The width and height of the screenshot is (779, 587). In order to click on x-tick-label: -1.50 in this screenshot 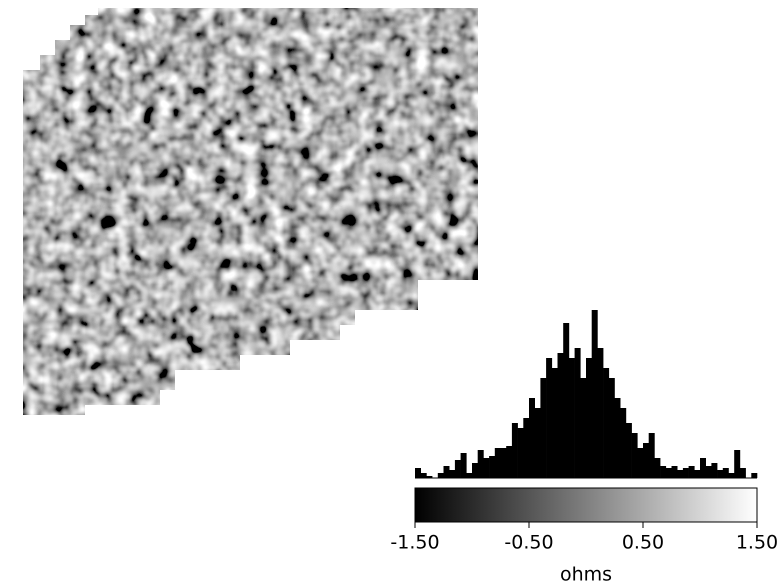, I will do `click(414, 543)`.